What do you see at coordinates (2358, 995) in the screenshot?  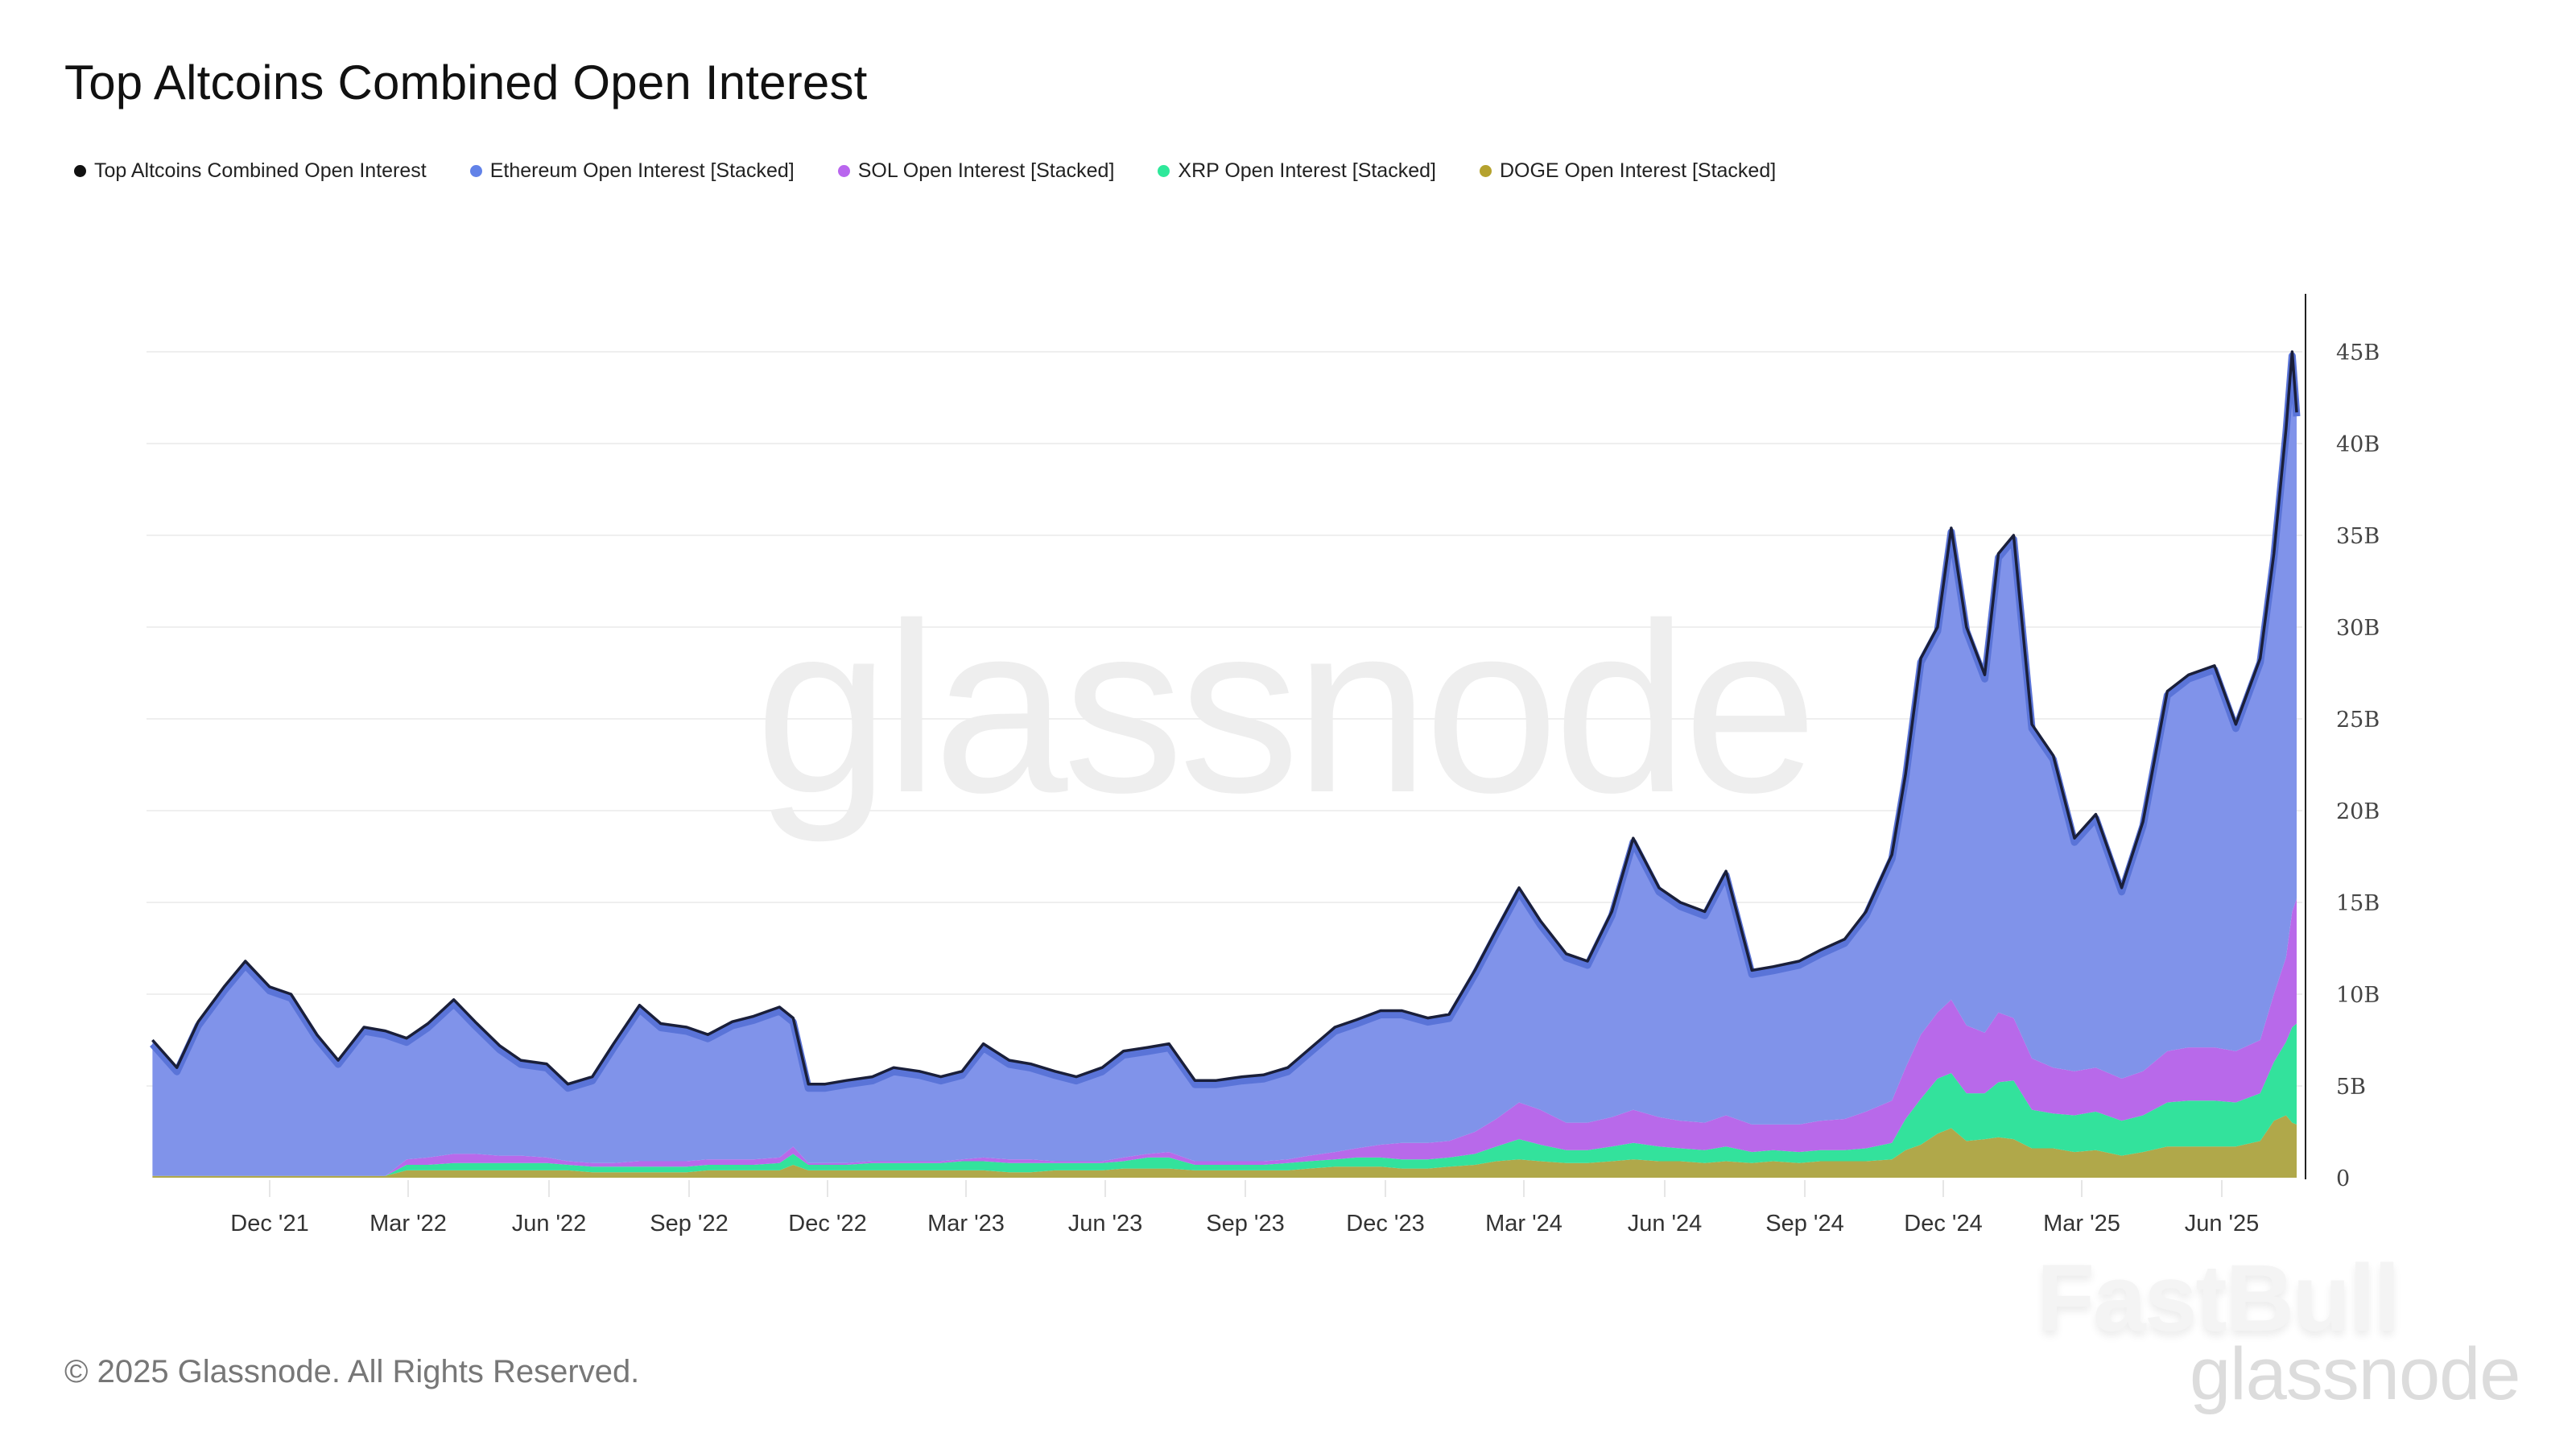 I see `y-tick-label: 10B` at bounding box center [2358, 995].